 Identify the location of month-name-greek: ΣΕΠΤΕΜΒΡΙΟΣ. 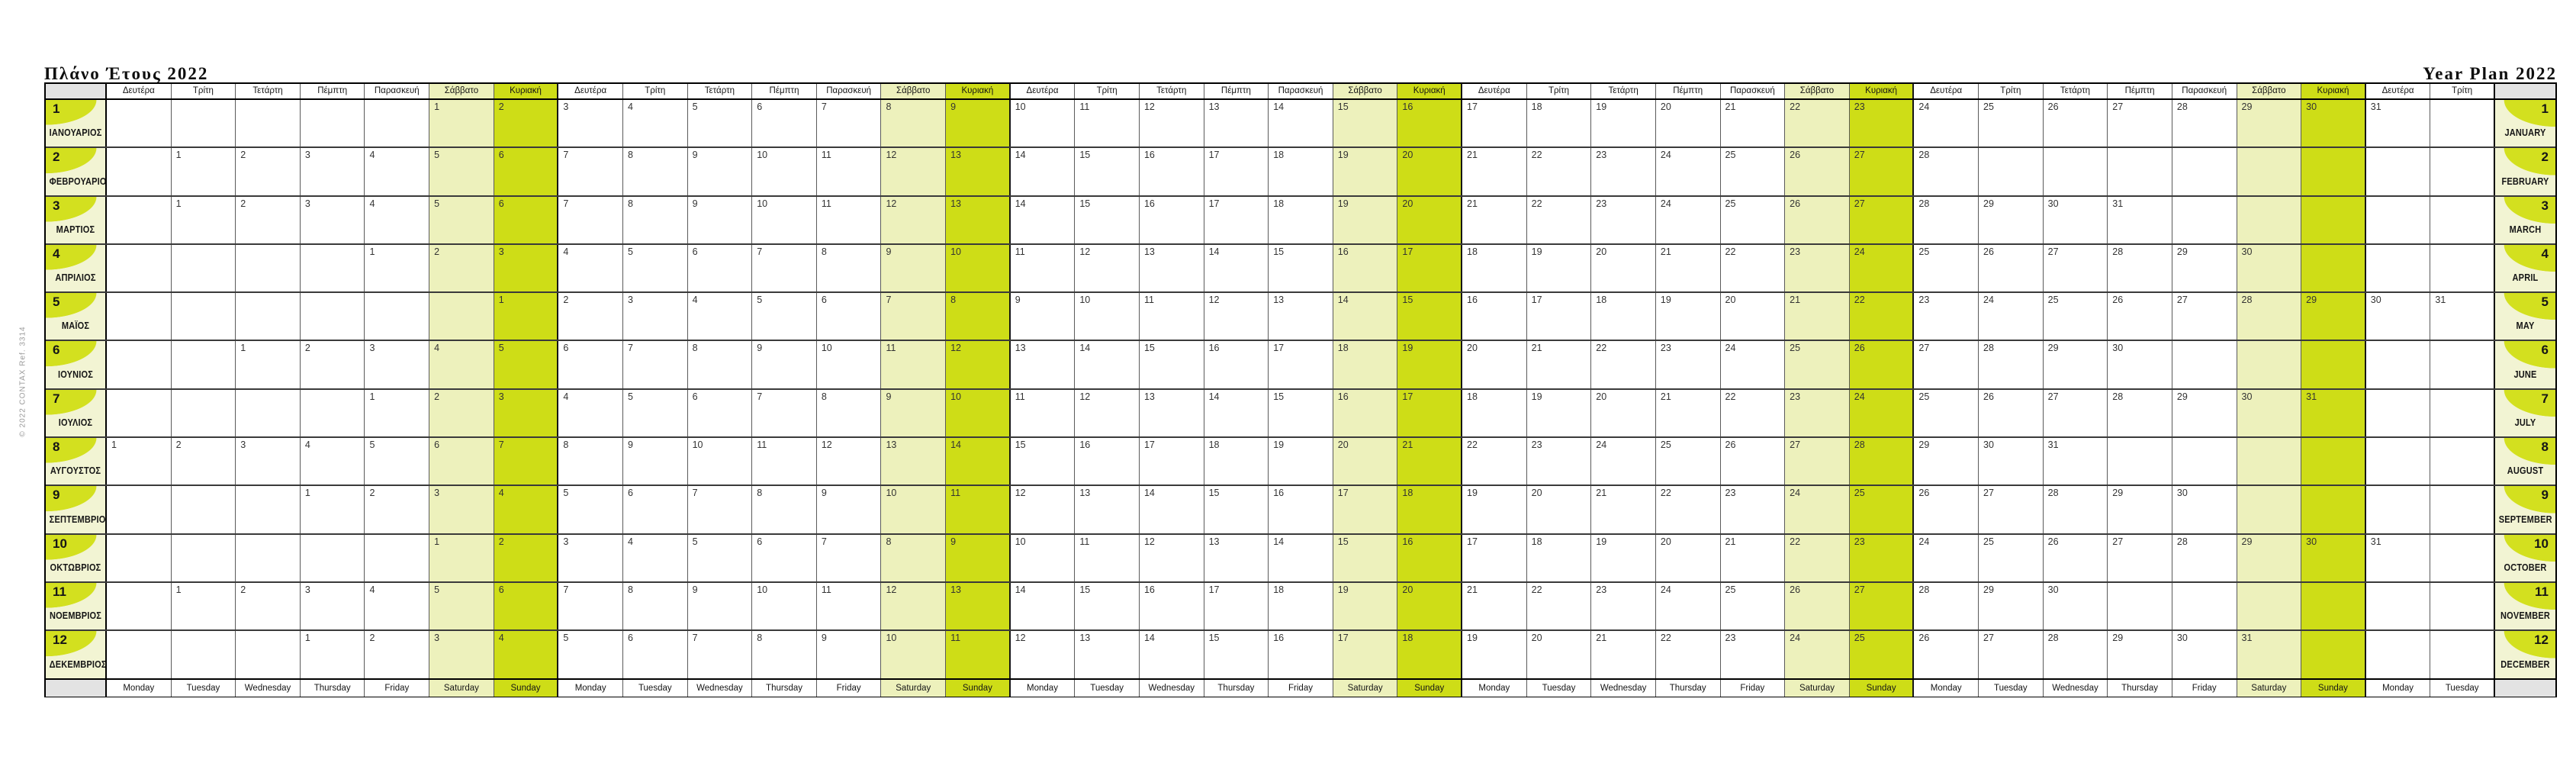
(78, 519).